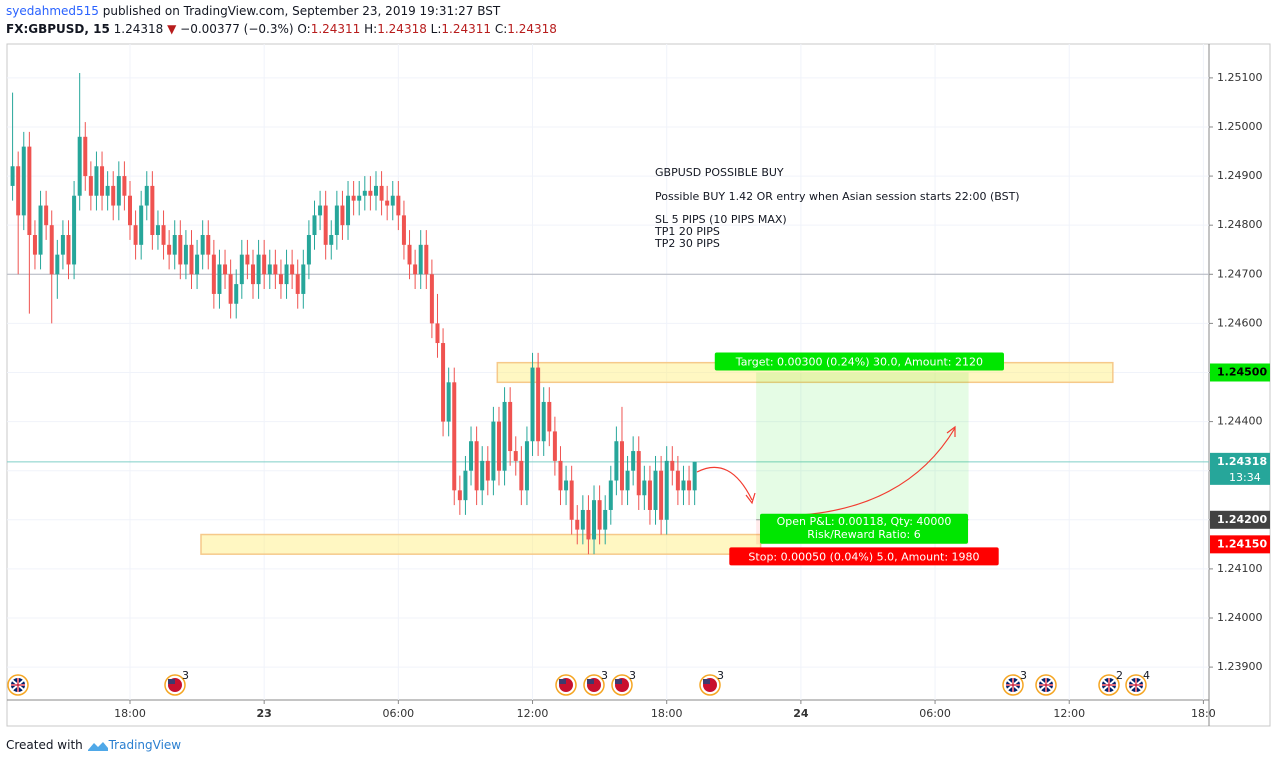 Image resolution: width=1276 pixels, height=763 pixels. I want to click on footer: Created with TradingView, so click(93, 745).